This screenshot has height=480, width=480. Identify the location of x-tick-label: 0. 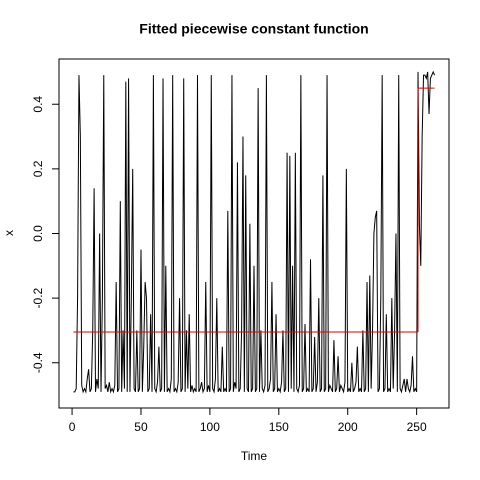
(72, 427).